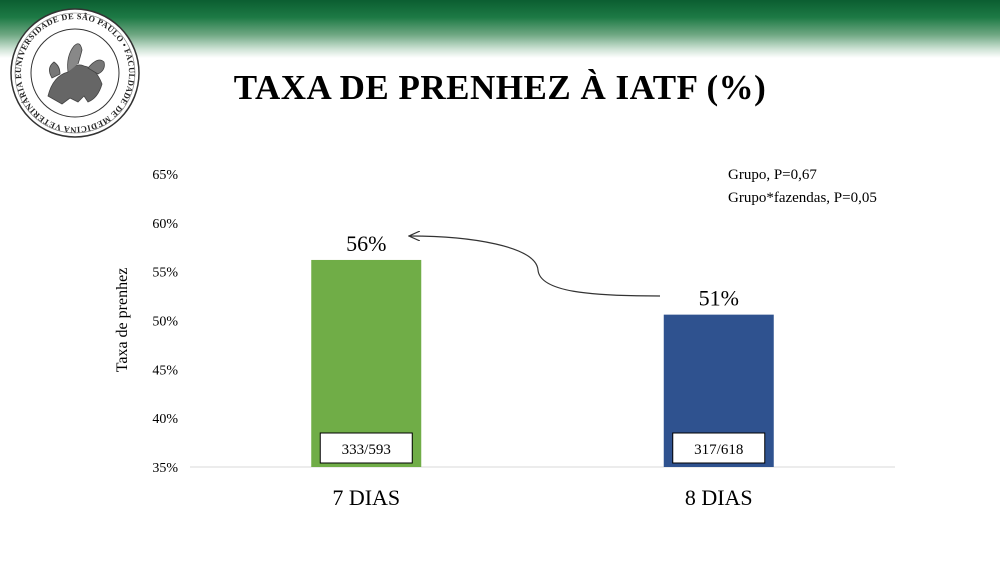  Describe the element at coordinates (772, 175) in the screenshot. I see `stats-line-group: Grupo, P=0,67` at that location.